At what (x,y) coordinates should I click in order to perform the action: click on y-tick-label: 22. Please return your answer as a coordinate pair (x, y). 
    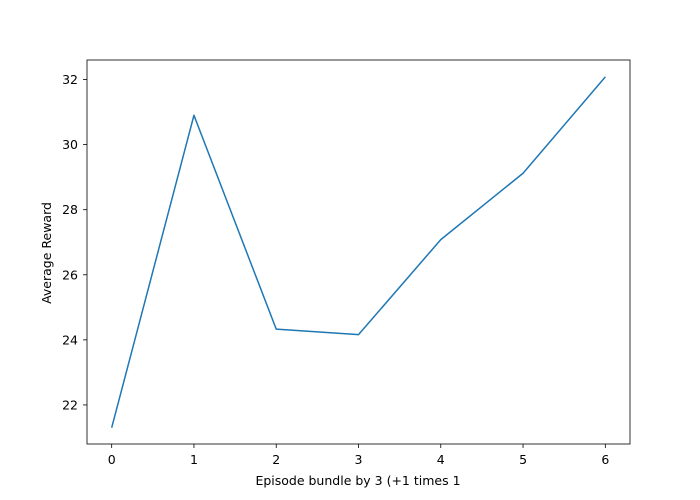
    Looking at the image, I should click on (70, 404).